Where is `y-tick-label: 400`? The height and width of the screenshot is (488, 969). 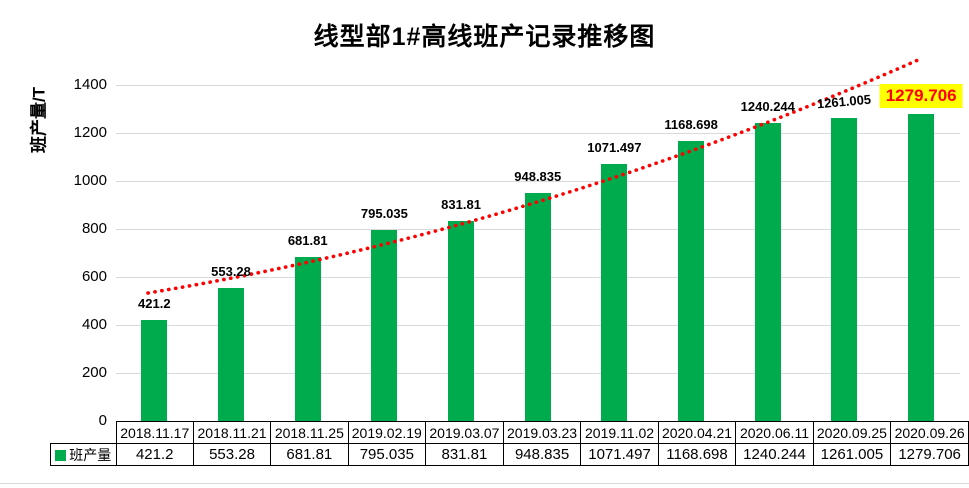
y-tick-label: 400 is located at coordinates (94, 324).